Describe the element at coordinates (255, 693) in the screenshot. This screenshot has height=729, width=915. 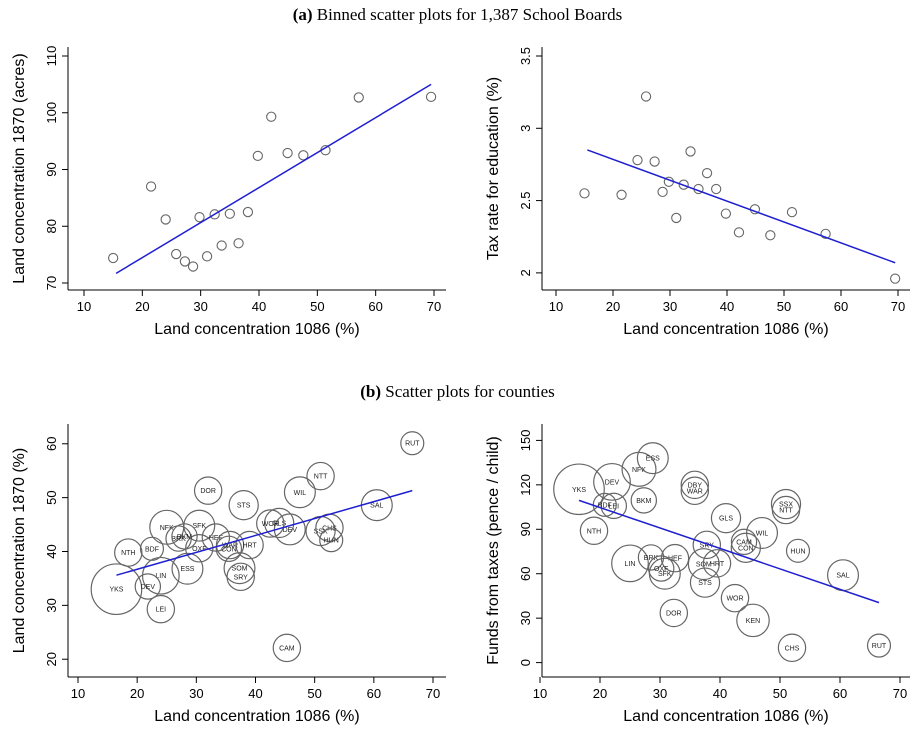
I see `x-tick-label: 40` at that location.